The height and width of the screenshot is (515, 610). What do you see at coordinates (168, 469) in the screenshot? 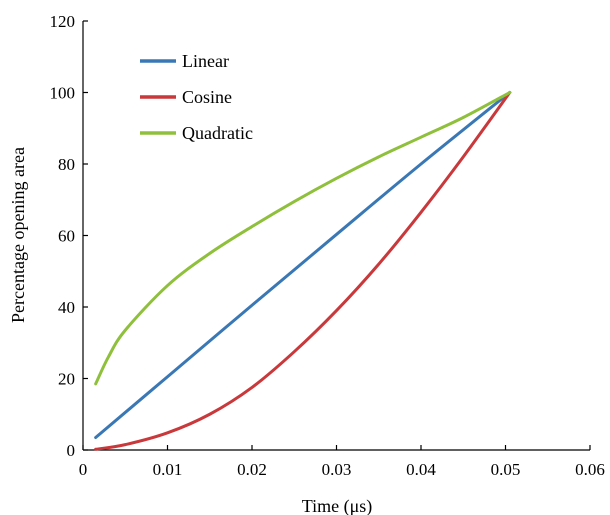
I see `x-tick-label: 0.01` at bounding box center [168, 469].